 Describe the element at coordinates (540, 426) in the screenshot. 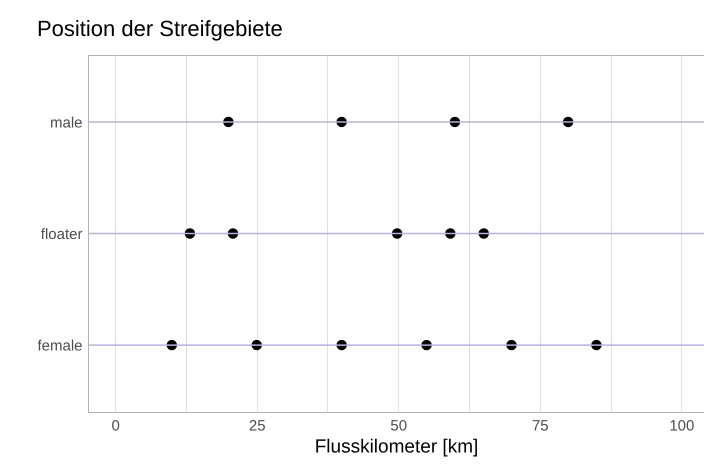

I see `x-tick-label: 75` at that location.